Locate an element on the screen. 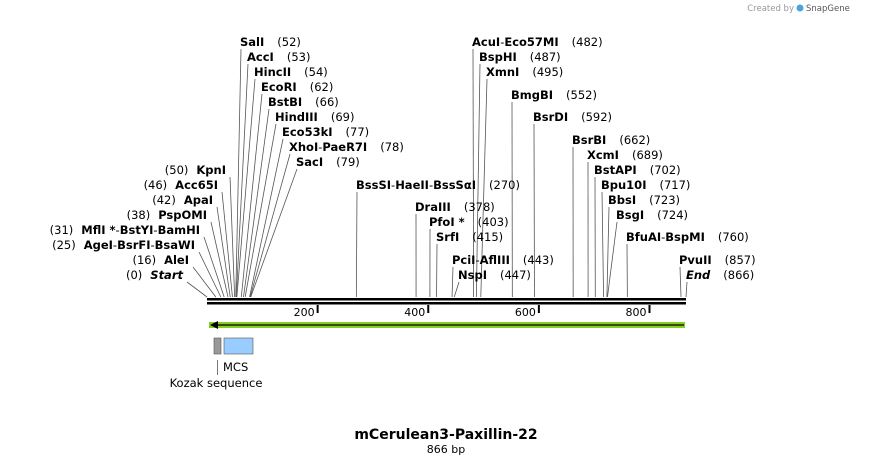  site-label-ecori: EcoRI (62) is located at coordinates (297, 87).